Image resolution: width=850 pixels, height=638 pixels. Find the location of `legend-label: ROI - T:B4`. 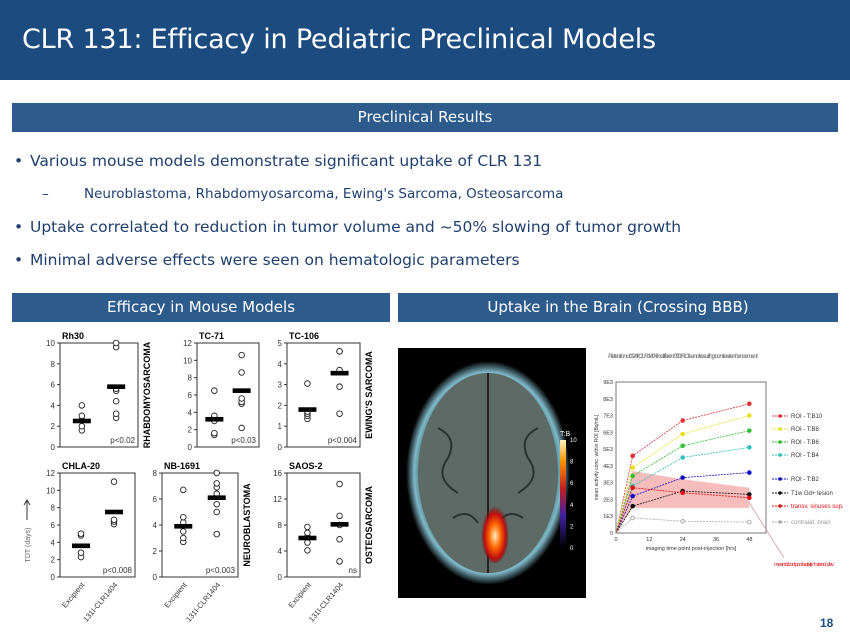

legend-label: ROI - T:B4 is located at coordinates (805, 456).